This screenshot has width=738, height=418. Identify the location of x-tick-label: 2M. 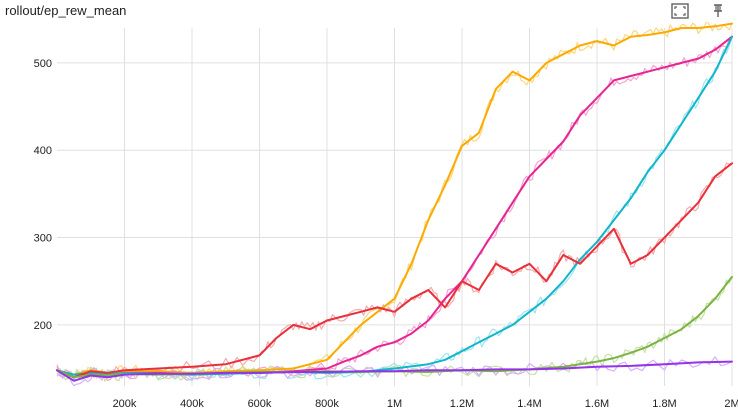
(731, 404).